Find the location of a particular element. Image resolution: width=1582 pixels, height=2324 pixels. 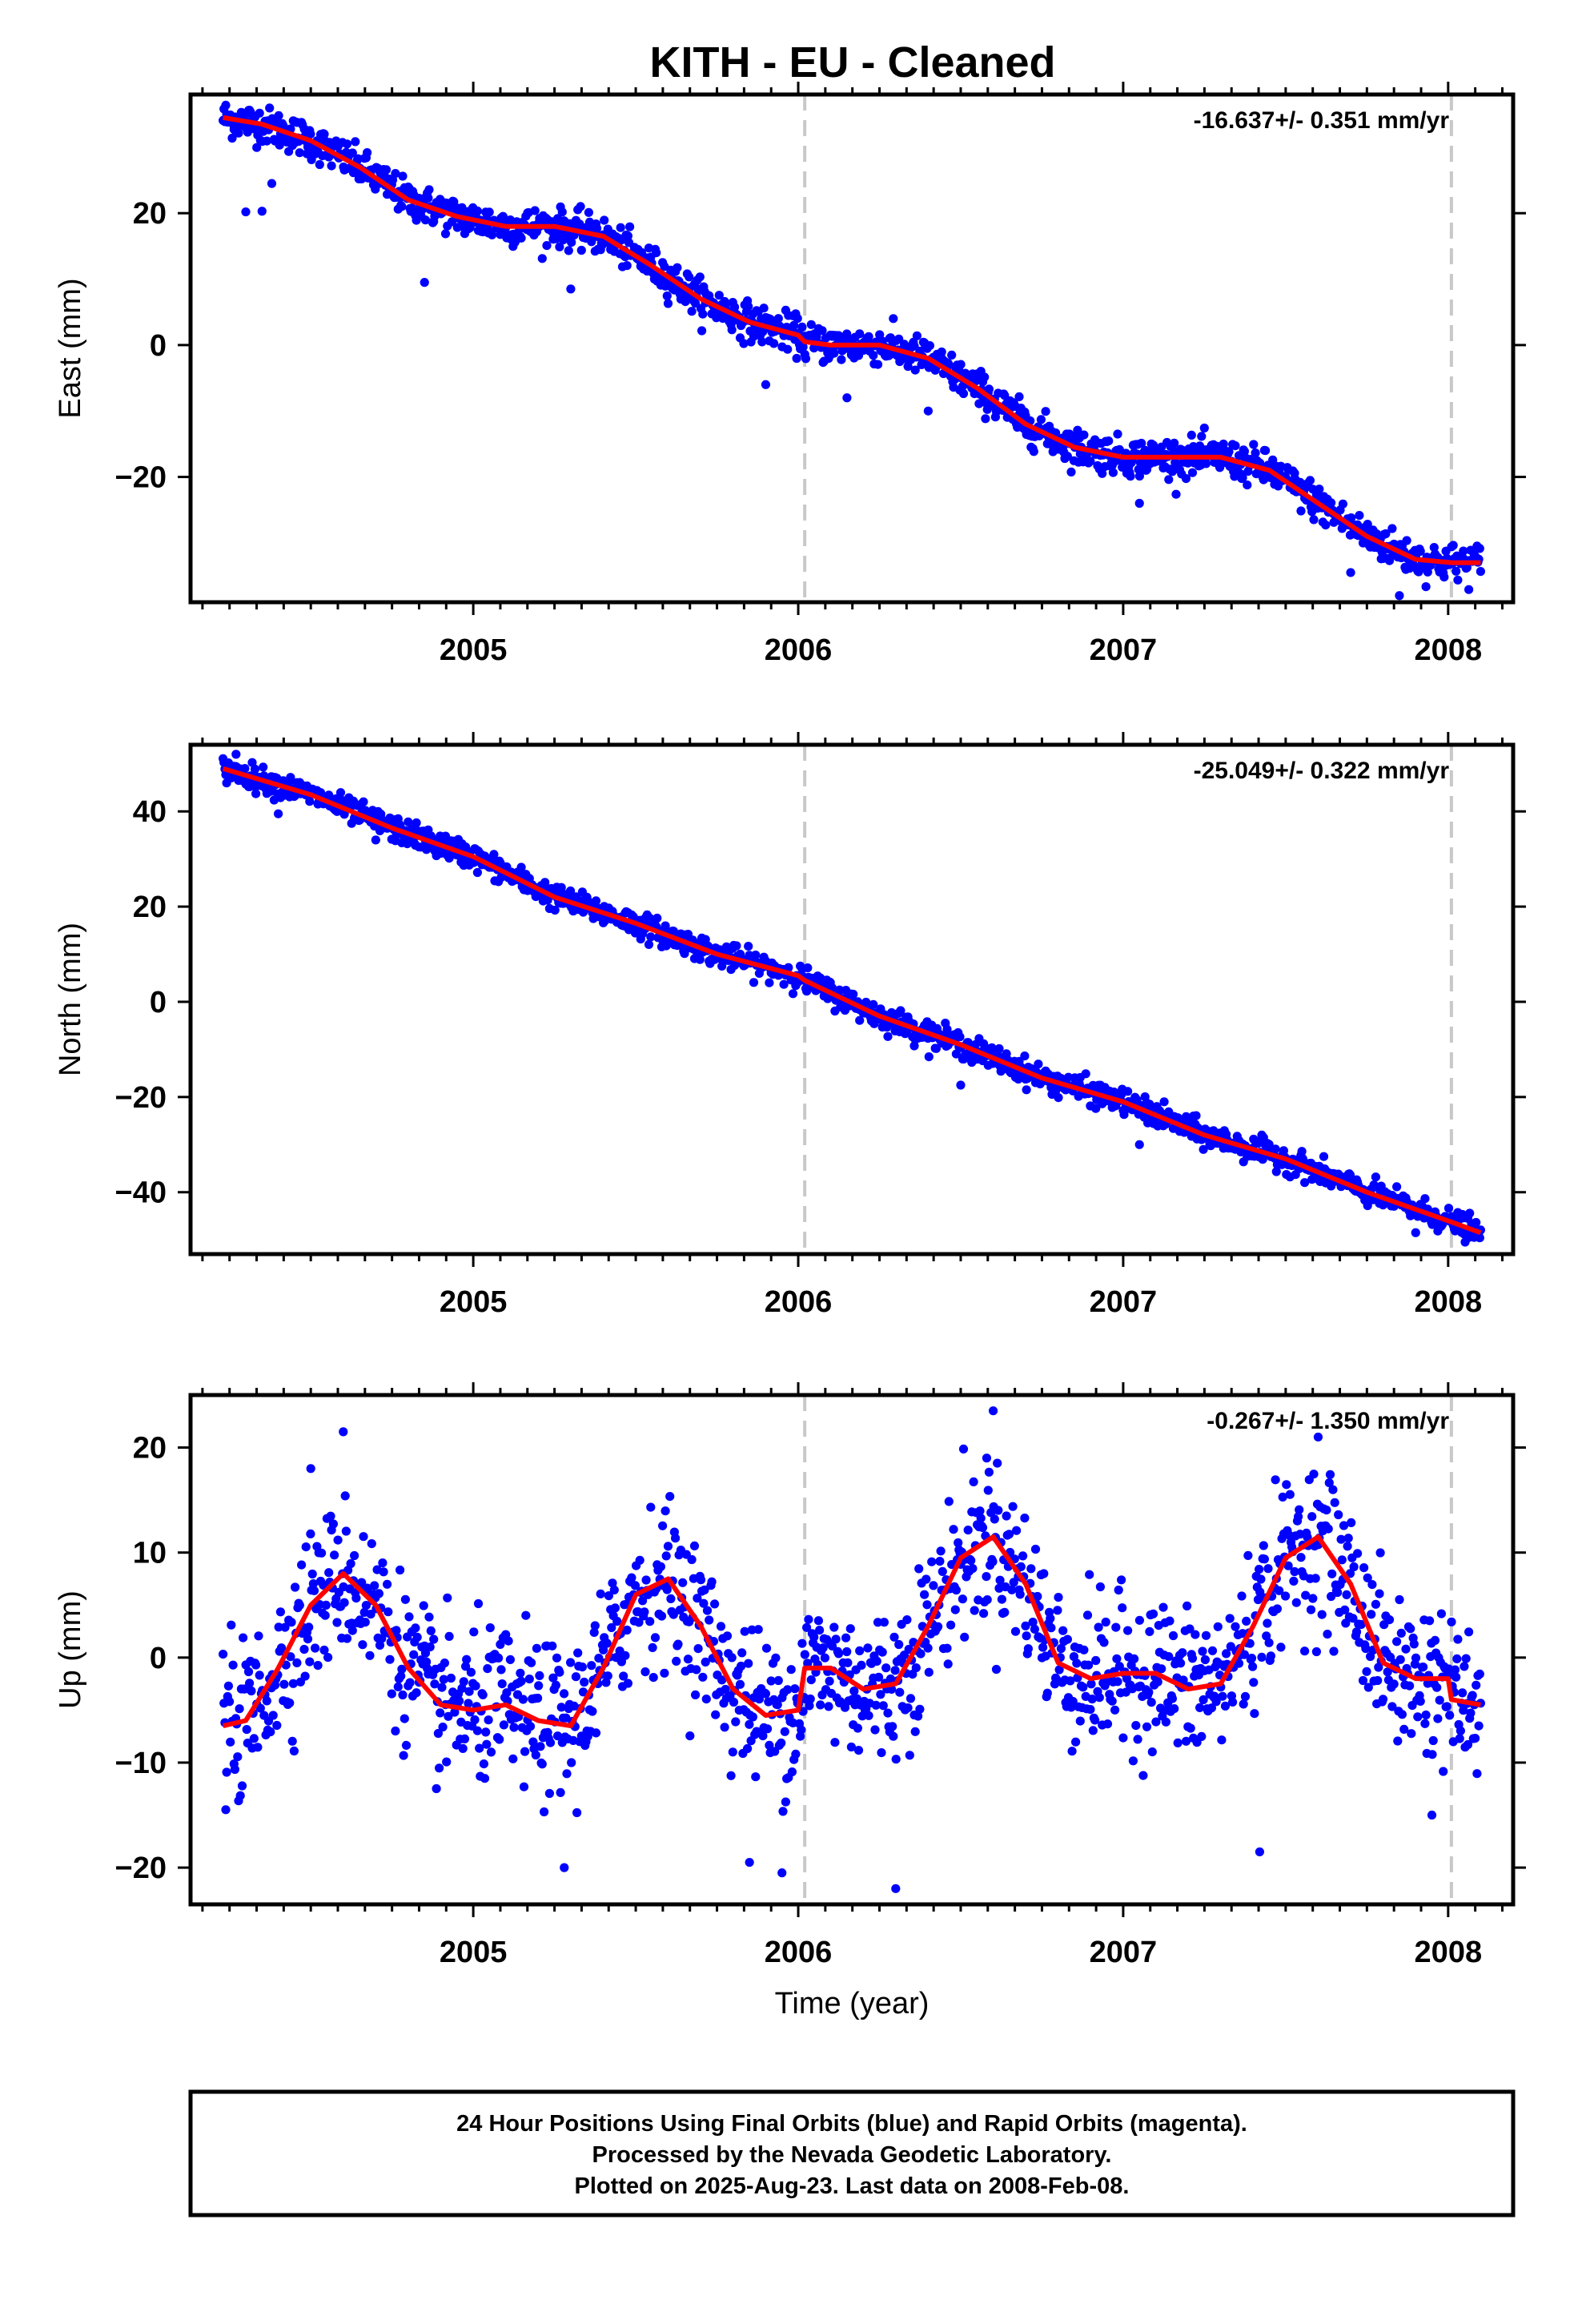

up-outlier-point is located at coordinates (750, 1862).